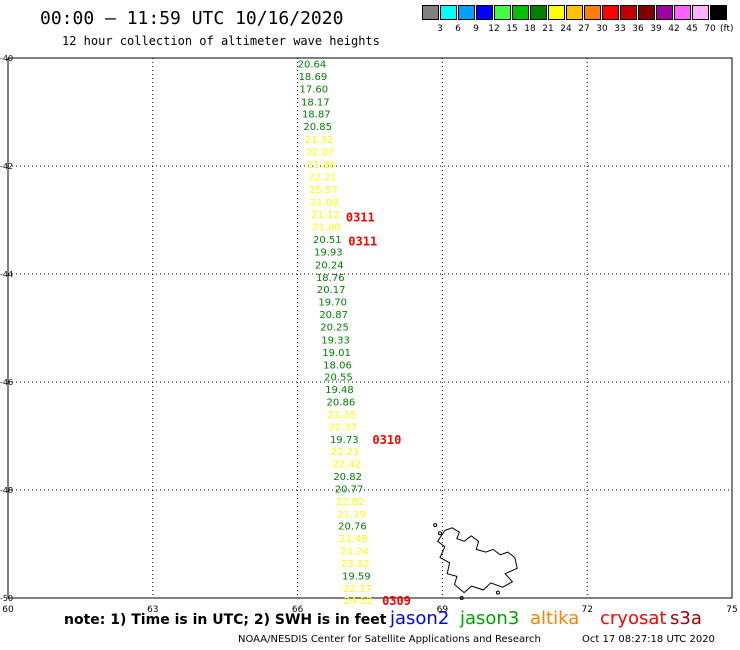 The height and width of the screenshot is (650, 740). I want to click on wave-height-value: 22.82, so click(350, 502).